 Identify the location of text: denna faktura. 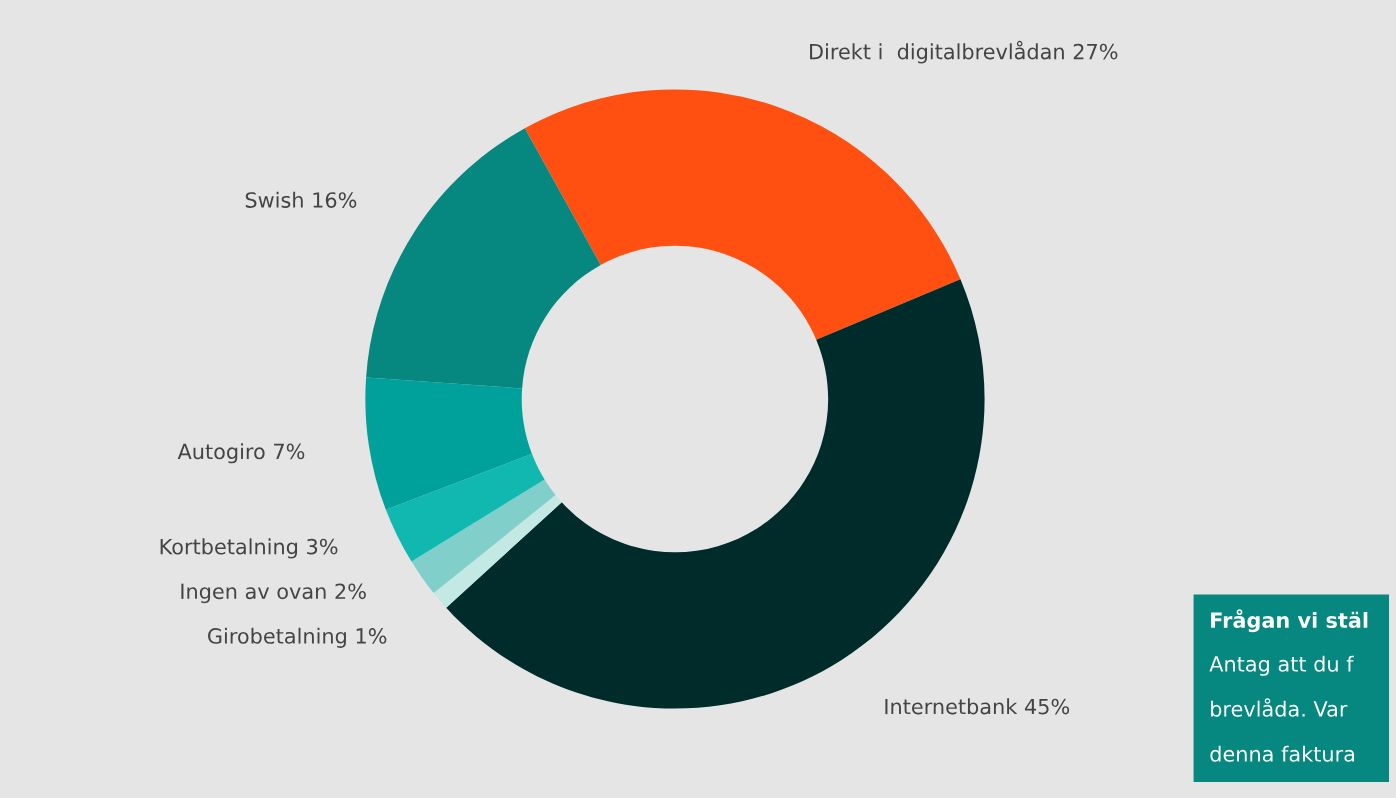
(1282, 753).